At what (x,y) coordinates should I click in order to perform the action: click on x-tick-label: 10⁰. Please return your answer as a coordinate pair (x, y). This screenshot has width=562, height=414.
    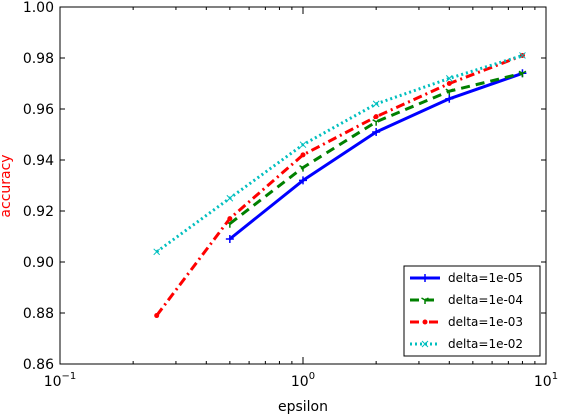
    Looking at the image, I should click on (303, 380).